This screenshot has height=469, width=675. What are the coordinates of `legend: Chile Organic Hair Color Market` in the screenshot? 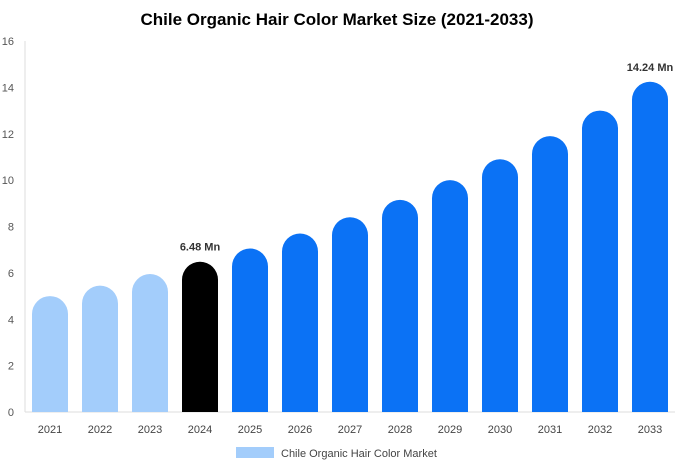 It's located at (336, 453).